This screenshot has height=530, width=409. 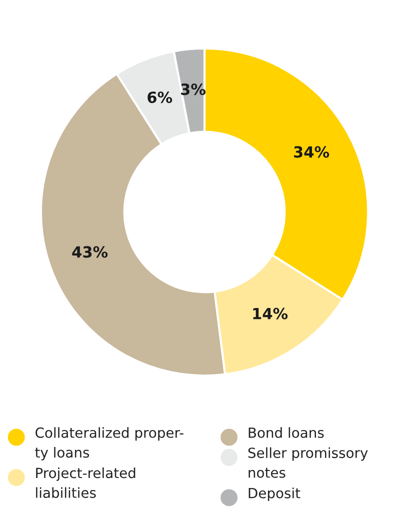 What do you see at coordinates (274, 495) in the screenshot?
I see `legend-label: Deposit` at bounding box center [274, 495].